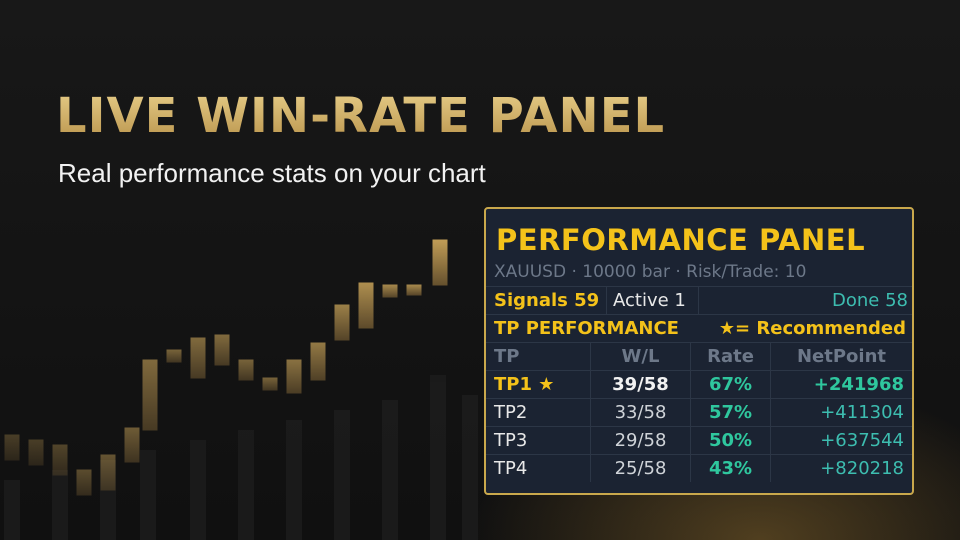 The width and height of the screenshot is (960, 540). Describe the element at coordinates (640, 384) in the screenshot. I see `table-cell: 39/58` at that location.